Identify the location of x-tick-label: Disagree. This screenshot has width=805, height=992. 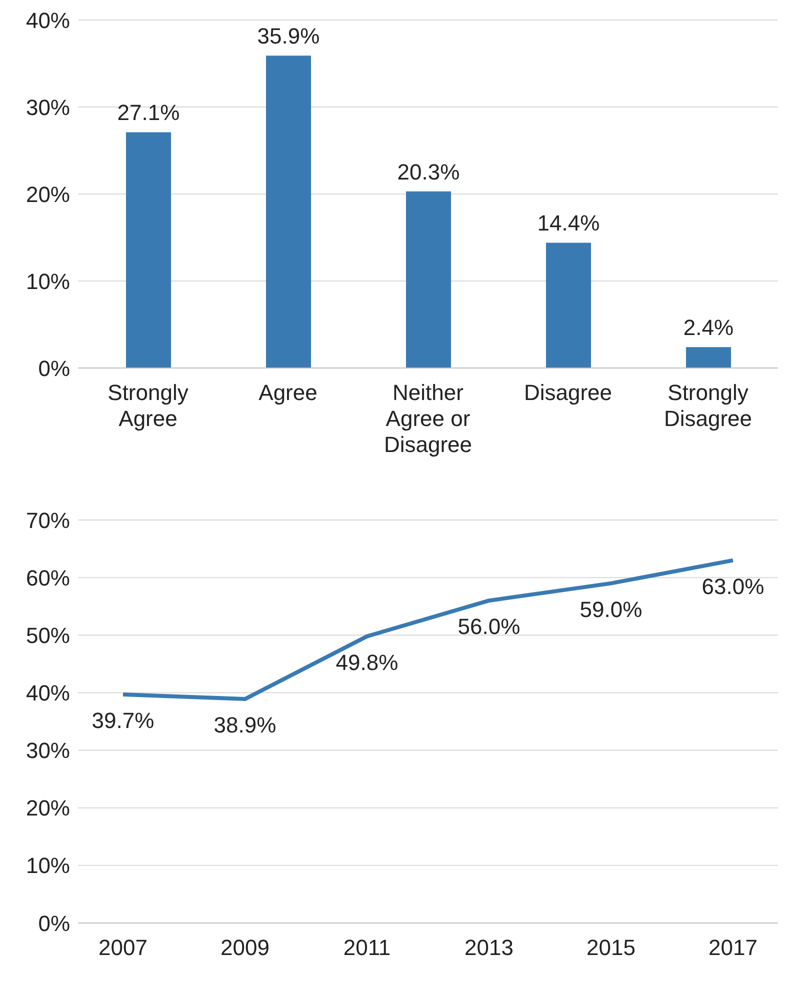
(568, 392).